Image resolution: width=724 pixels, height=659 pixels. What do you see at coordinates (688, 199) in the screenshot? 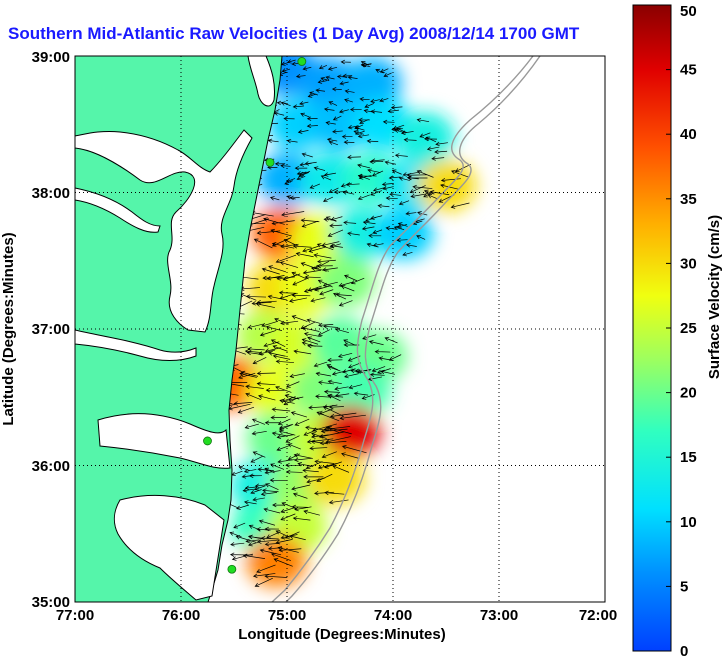
I see `colorbar-tick-label: 35` at bounding box center [688, 199].